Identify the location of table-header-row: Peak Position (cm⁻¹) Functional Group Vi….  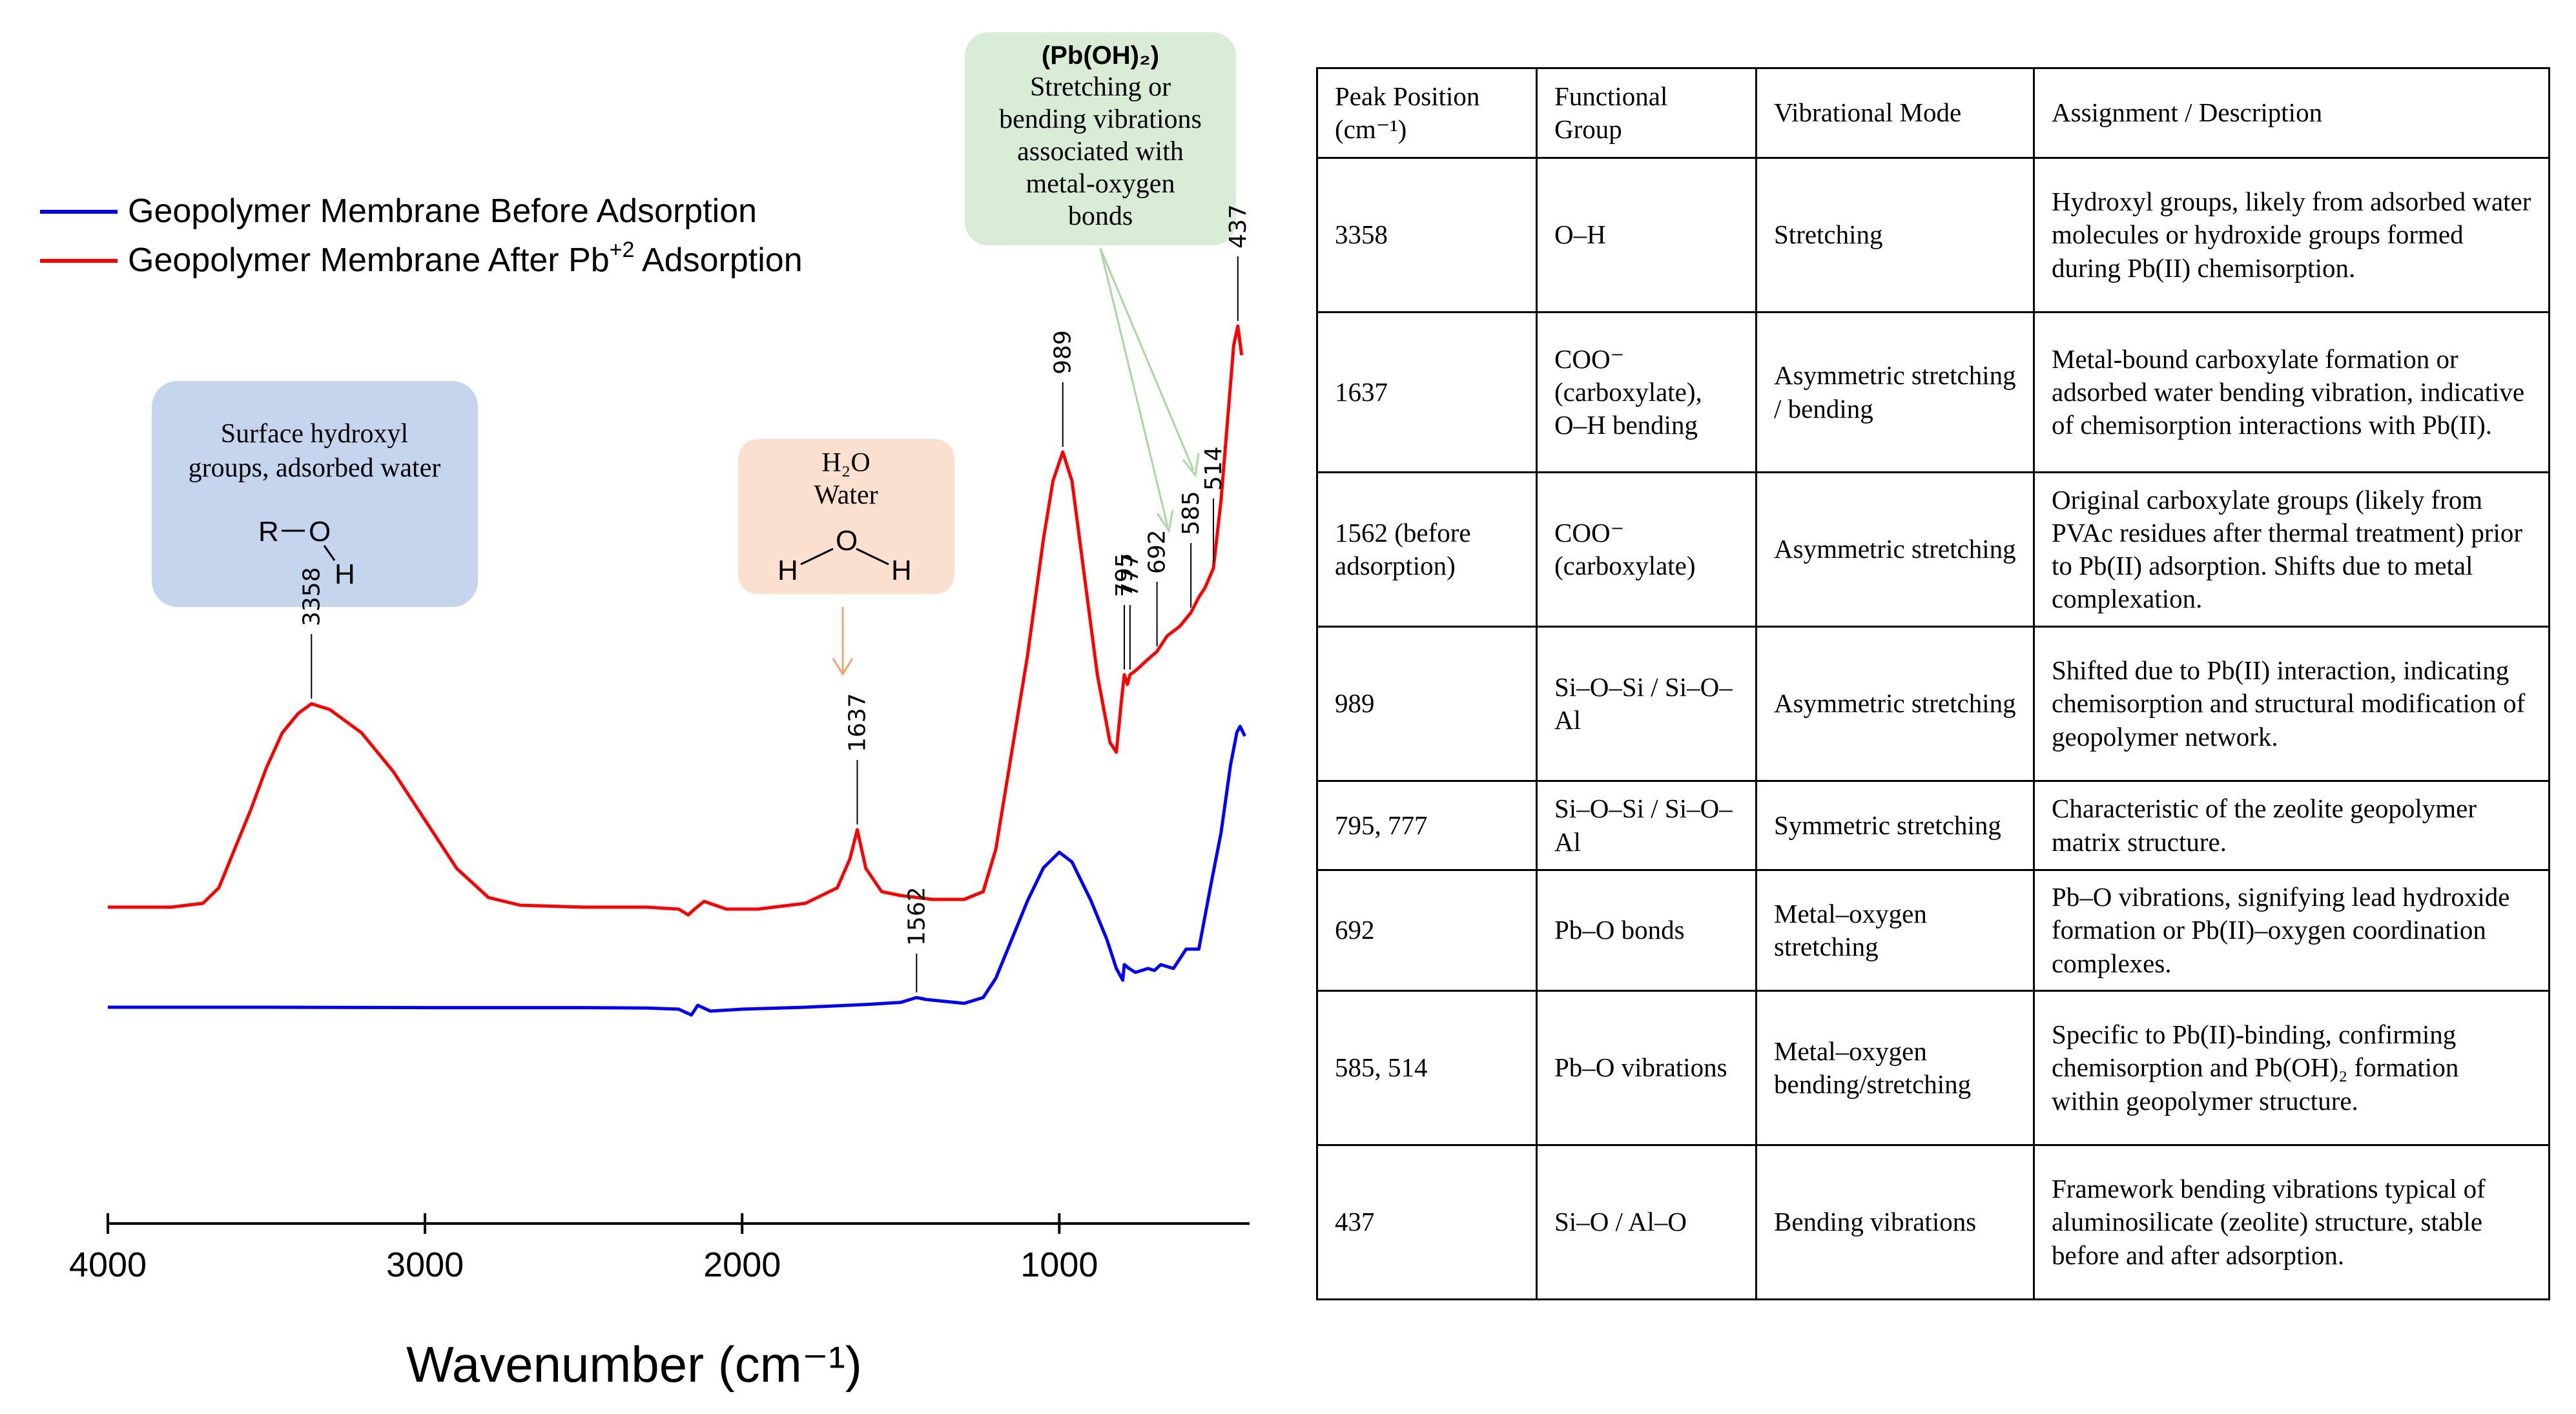
(1933, 113).